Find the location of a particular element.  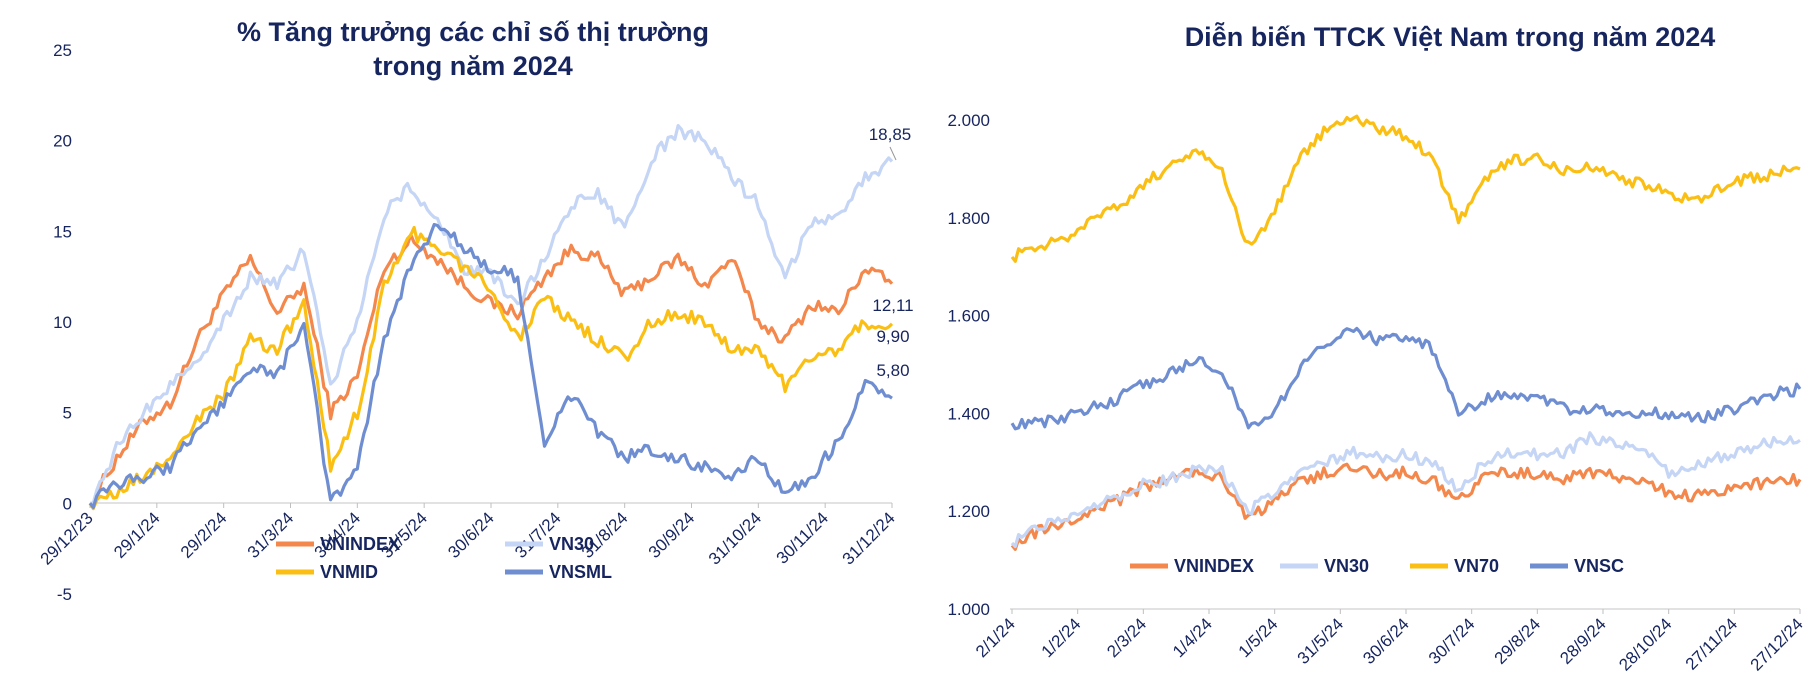

right-y-tick-label: 2.000 is located at coordinates (968, 120).